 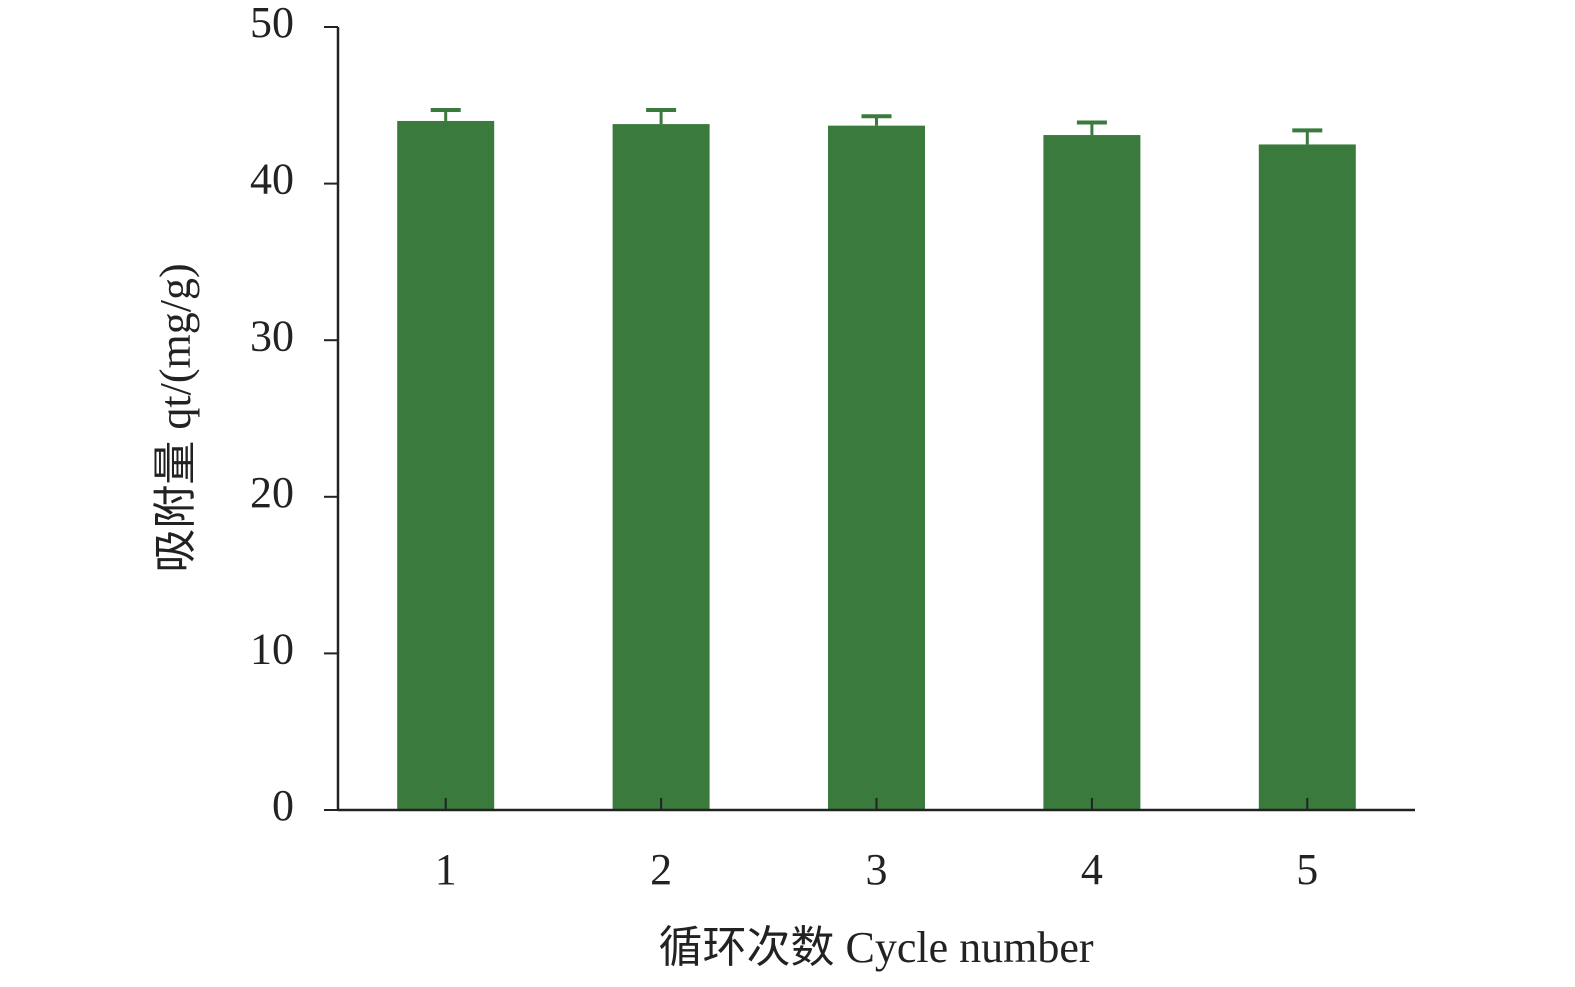 What do you see at coordinates (272, 179) in the screenshot?
I see `y-tick-label: 40` at bounding box center [272, 179].